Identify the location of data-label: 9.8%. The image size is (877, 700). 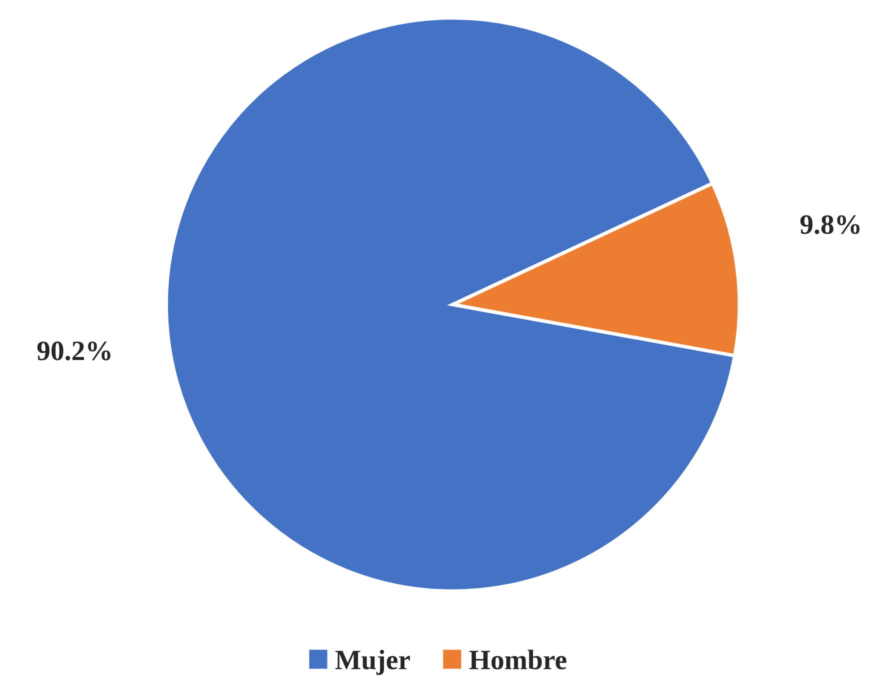
(830, 224).